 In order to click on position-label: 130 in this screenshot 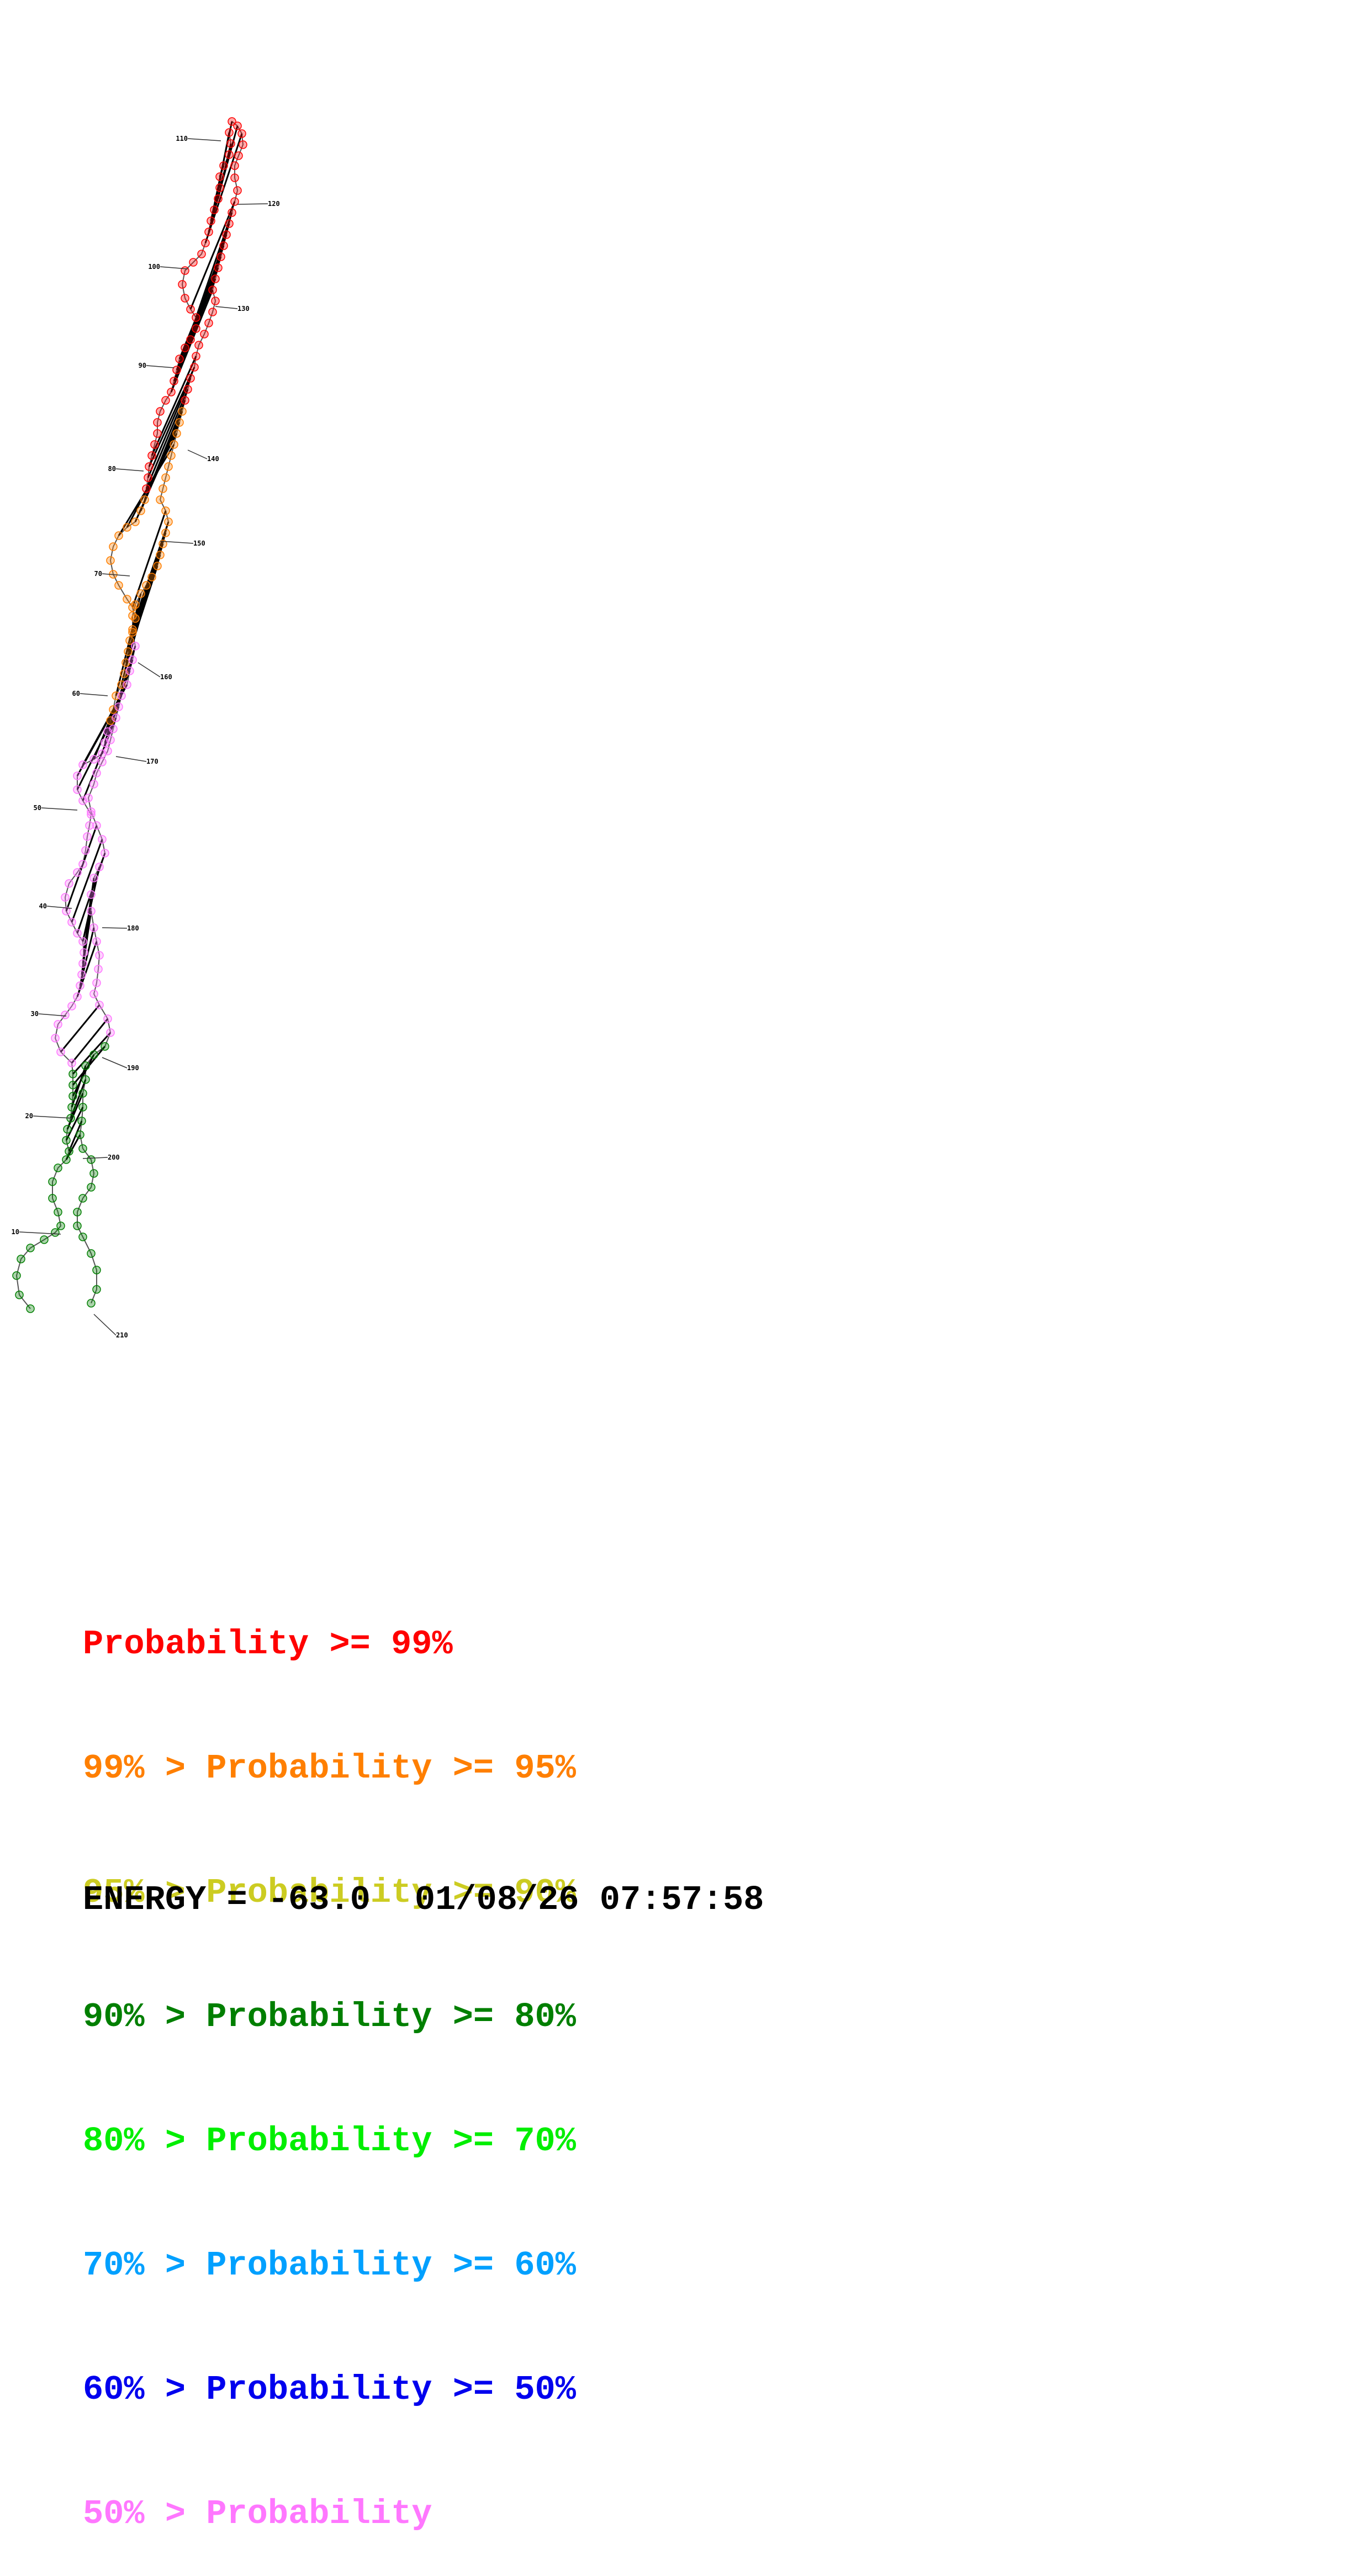, I will do `click(243, 309)`.